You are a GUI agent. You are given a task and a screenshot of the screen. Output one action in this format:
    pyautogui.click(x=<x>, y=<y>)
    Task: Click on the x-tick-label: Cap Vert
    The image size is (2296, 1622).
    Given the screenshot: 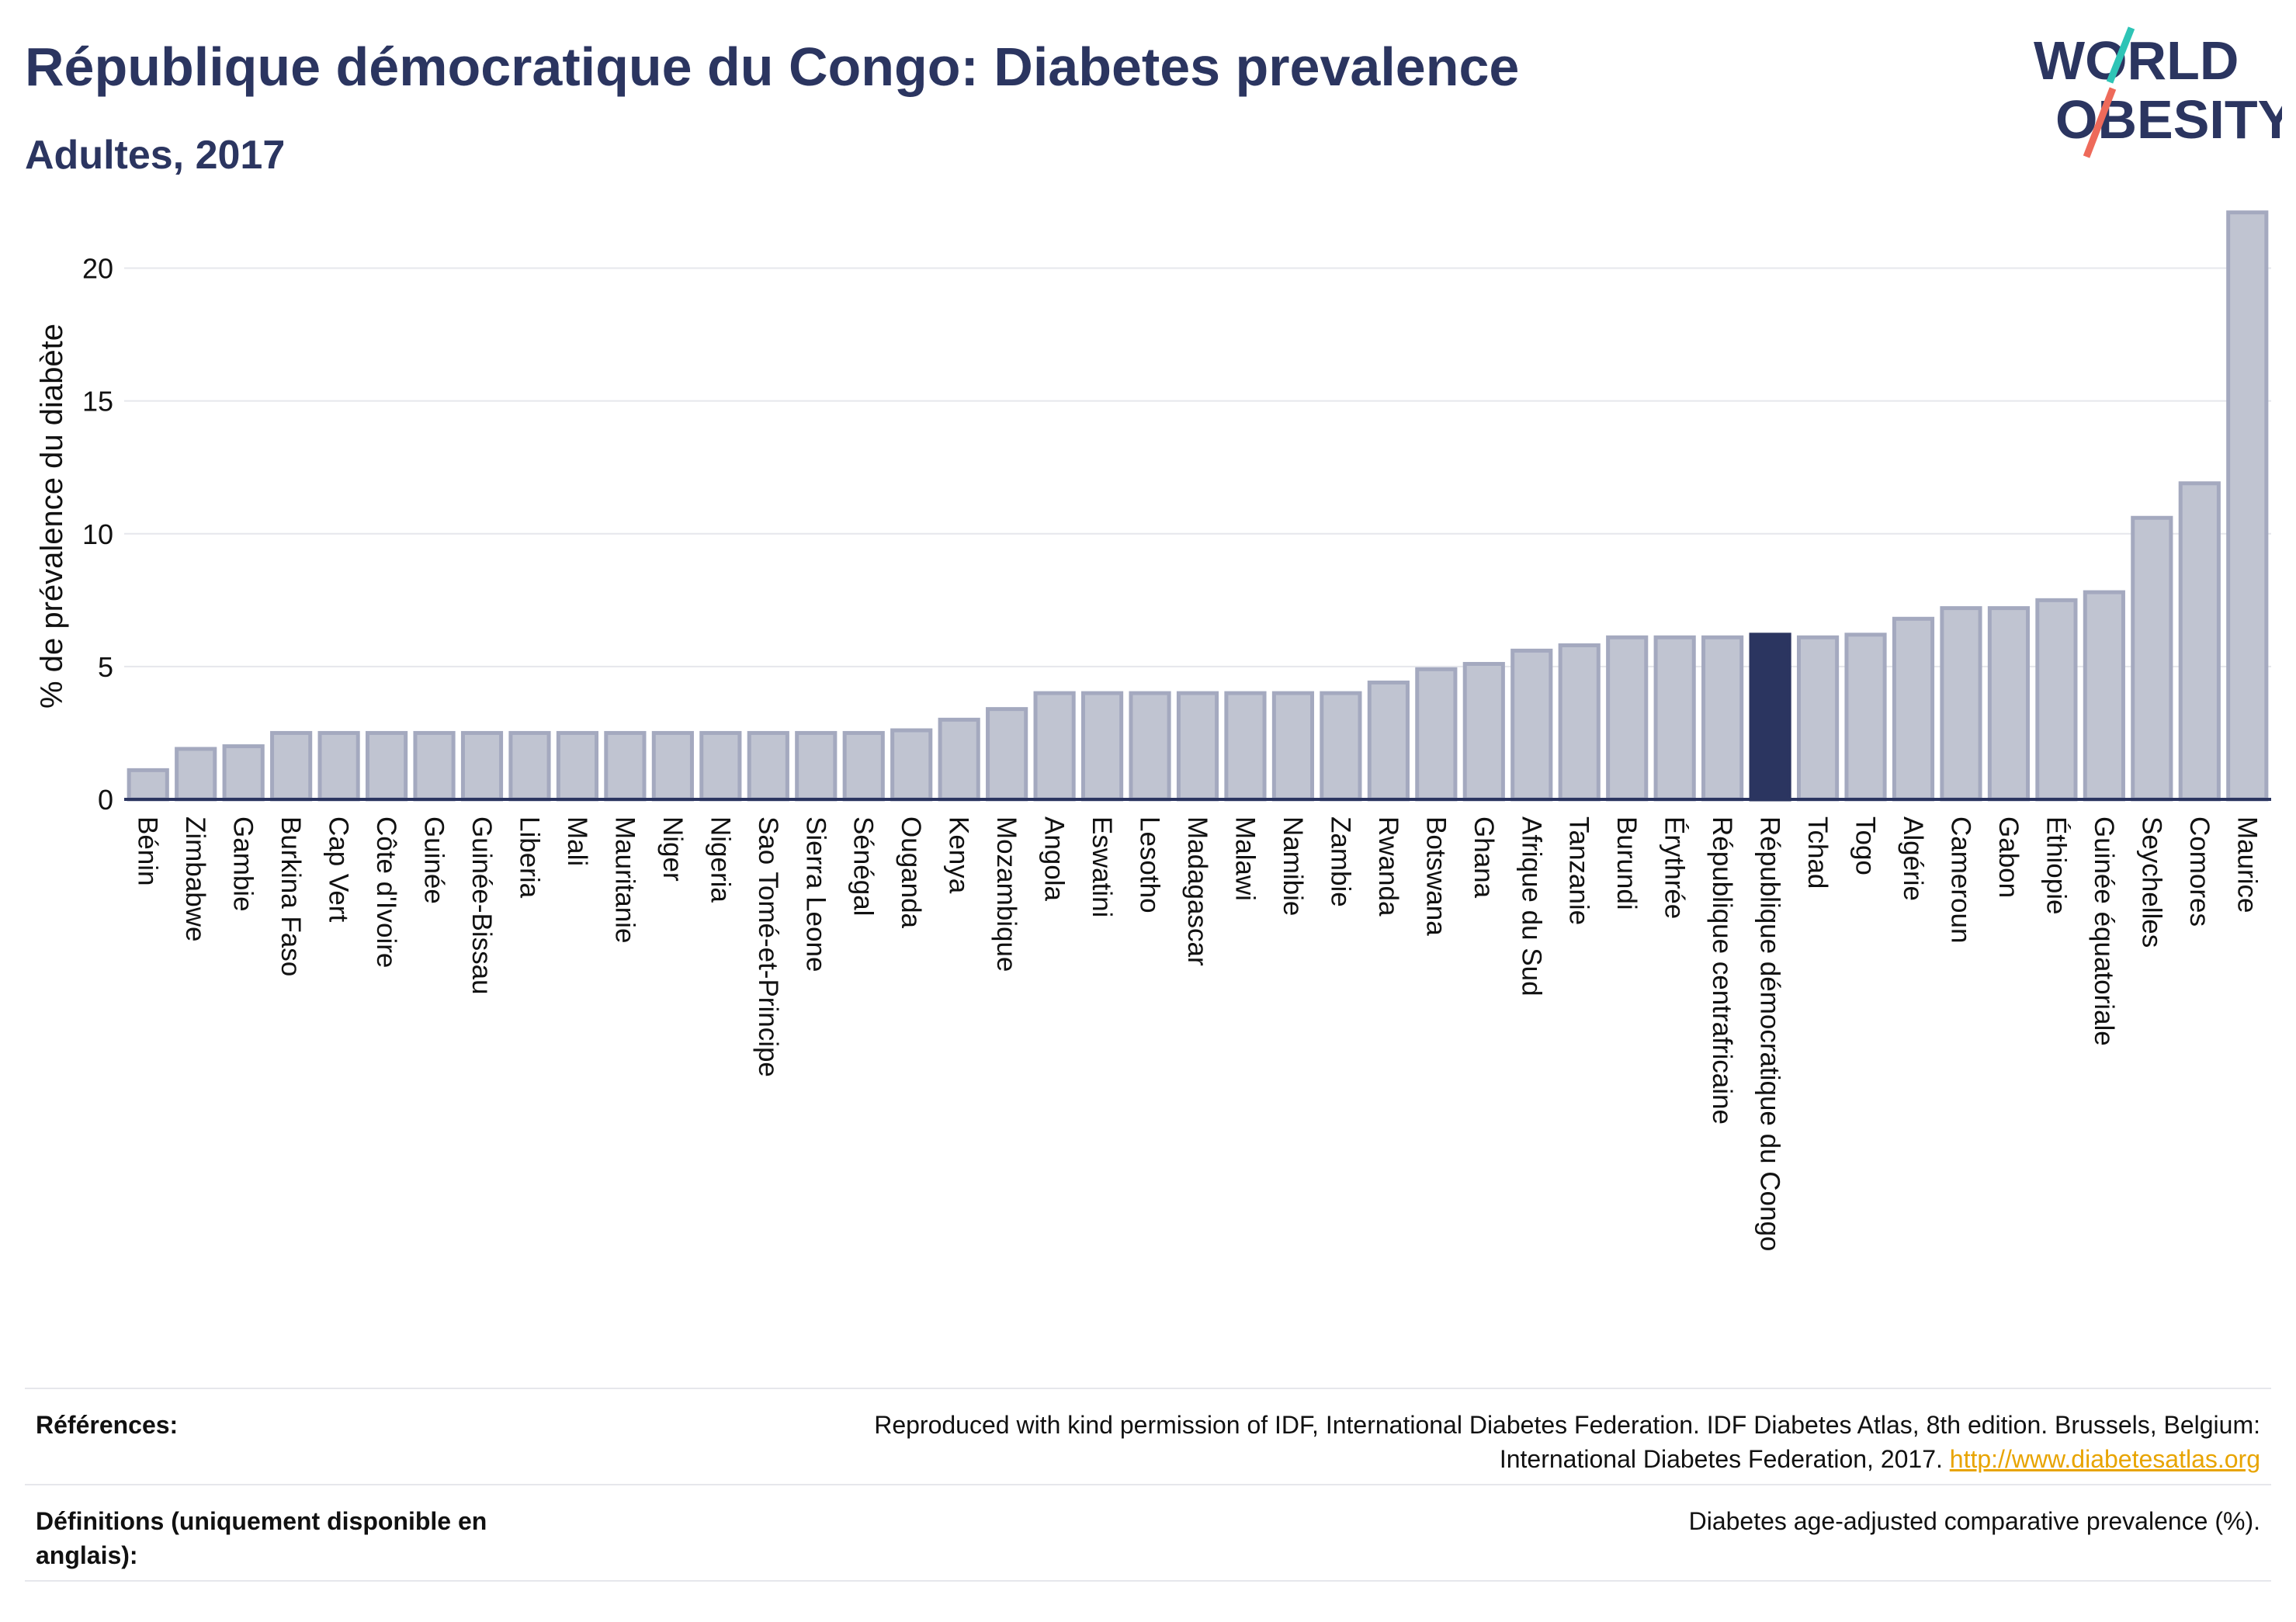 What is the action you would take?
    pyautogui.click(x=339, y=869)
    